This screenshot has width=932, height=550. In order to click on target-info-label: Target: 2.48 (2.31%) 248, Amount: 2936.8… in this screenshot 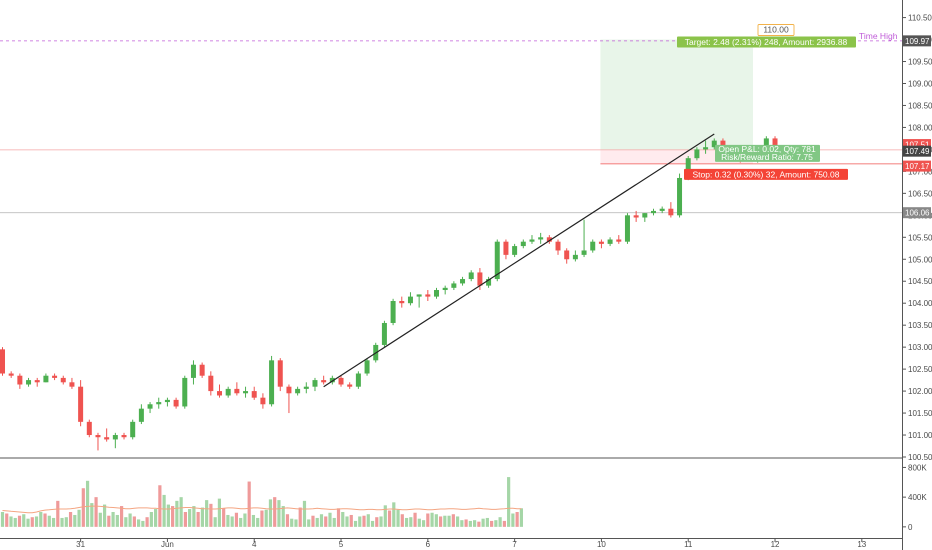, I will do `click(766, 42)`.